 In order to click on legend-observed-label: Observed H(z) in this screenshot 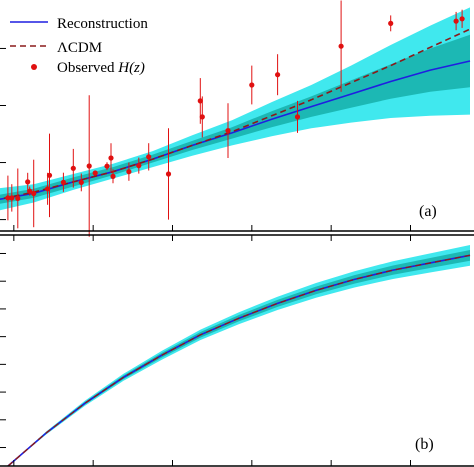, I will do `click(101, 68)`.